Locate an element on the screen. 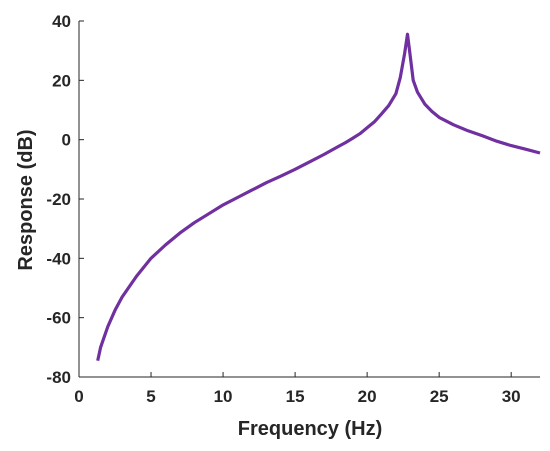 Image resolution: width=550 pixels, height=451 pixels. y-tick-label: 40 is located at coordinates (61, 21).